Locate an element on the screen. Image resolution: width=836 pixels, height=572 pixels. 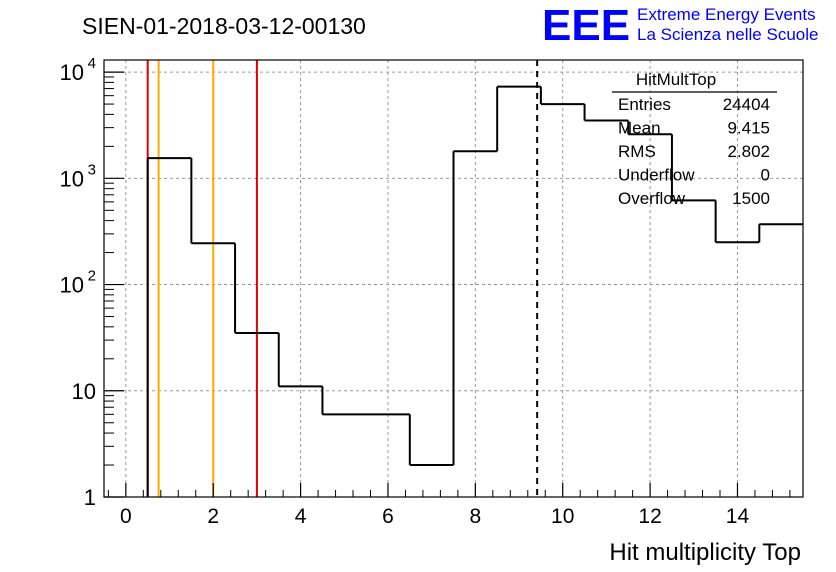
stats-value: 0 is located at coordinates (765, 175).